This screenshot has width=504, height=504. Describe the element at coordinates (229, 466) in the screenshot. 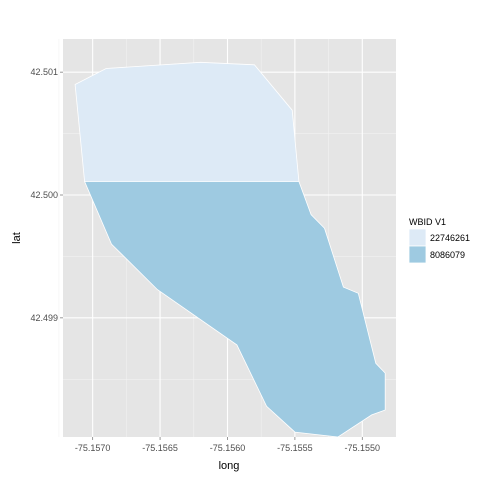

I see `x-axis-title: long` at that location.